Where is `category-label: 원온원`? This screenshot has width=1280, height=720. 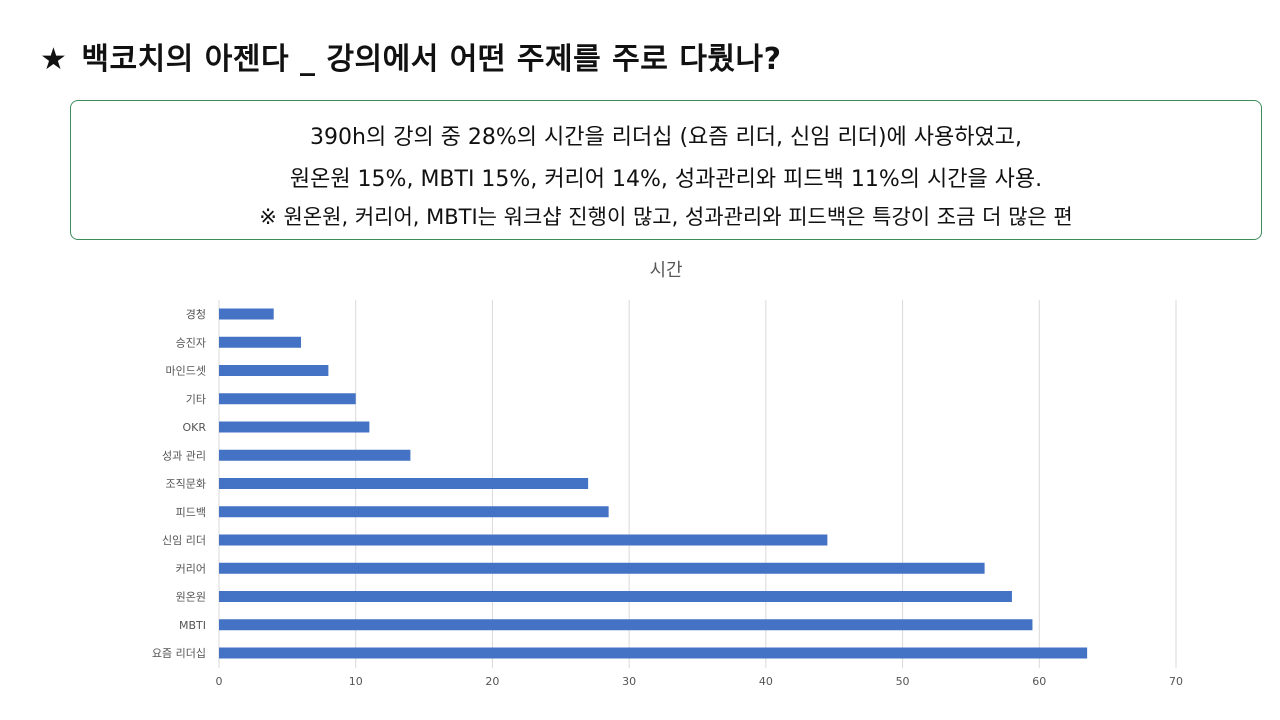
category-label: 원온원 is located at coordinates (191, 597).